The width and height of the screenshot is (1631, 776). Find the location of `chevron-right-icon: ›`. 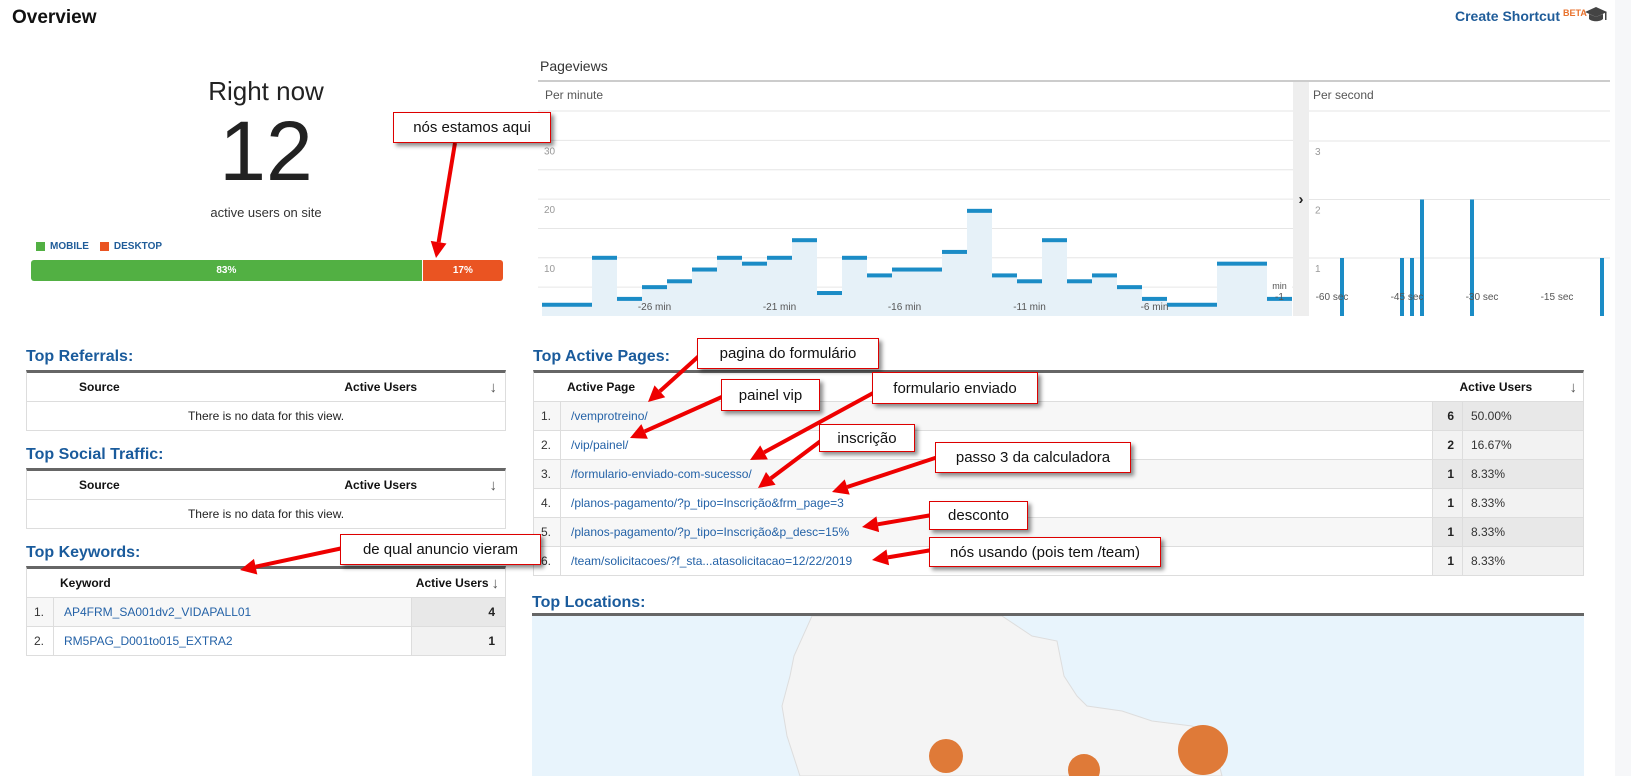

chevron-right-icon: › is located at coordinates (1301, 199).